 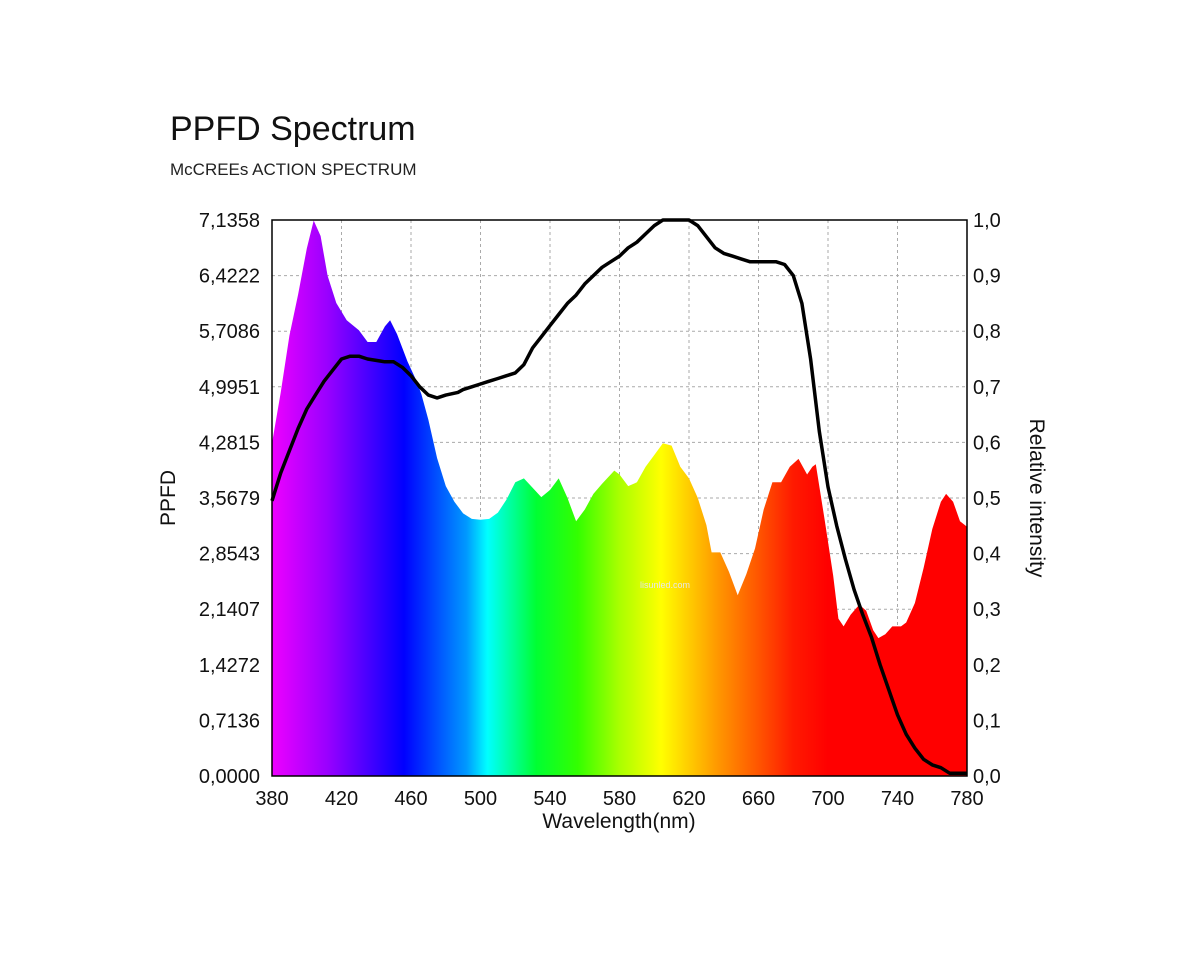 I want to click on x-tick-label: 500, so click(x=480, y=799).